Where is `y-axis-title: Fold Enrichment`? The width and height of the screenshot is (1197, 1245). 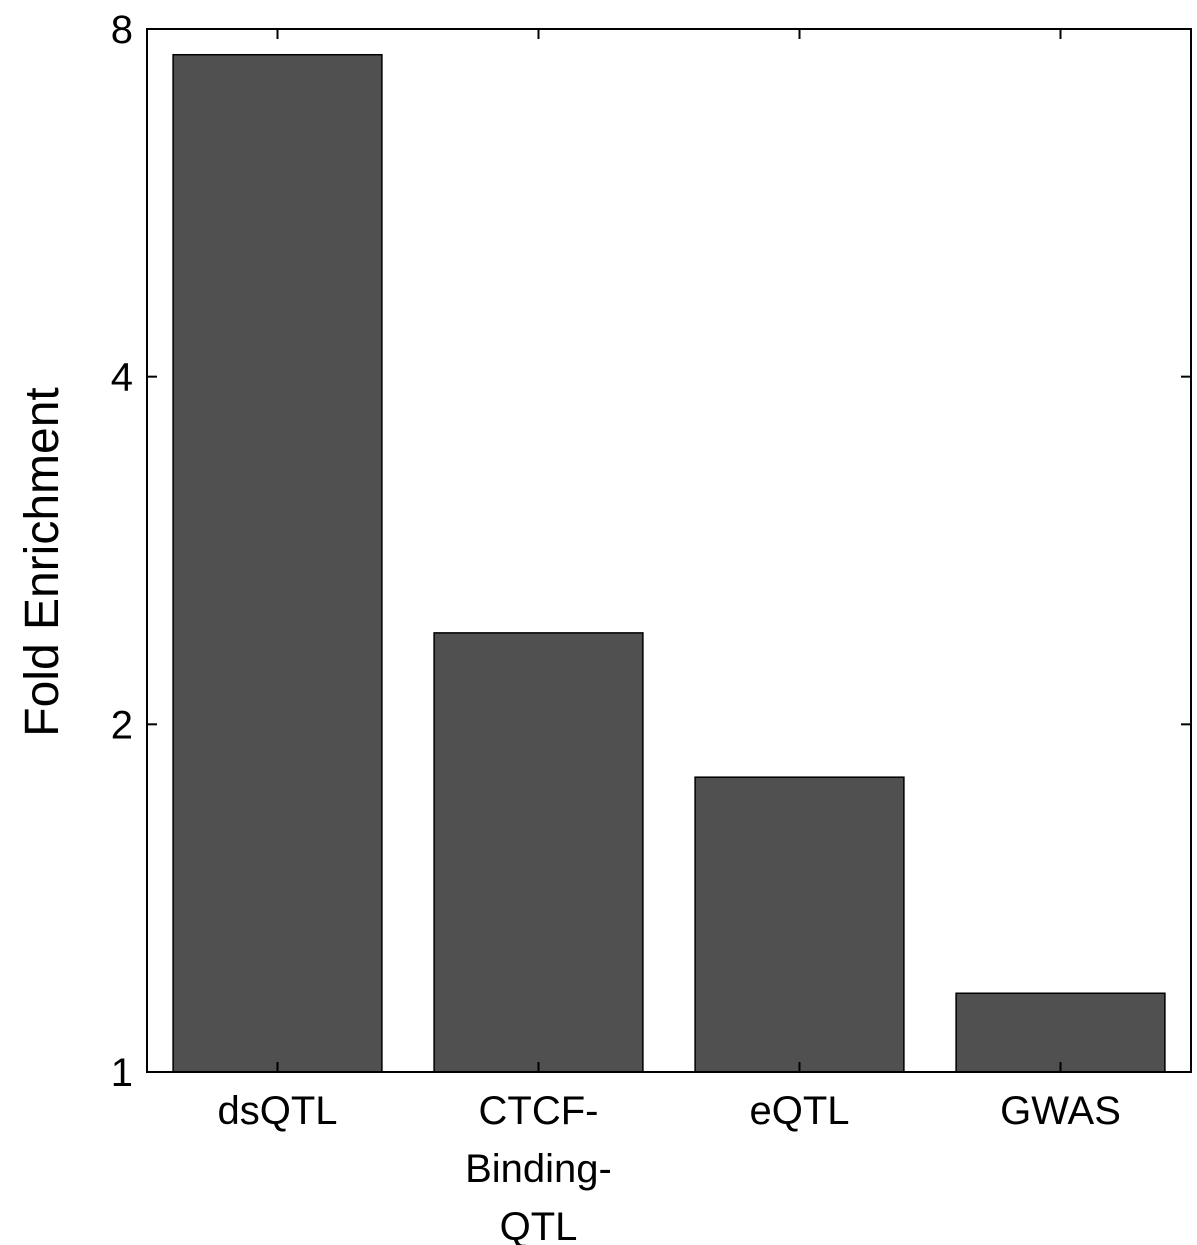
y-axis-title: Fold Enrichment is located at coordinates (42, 561).